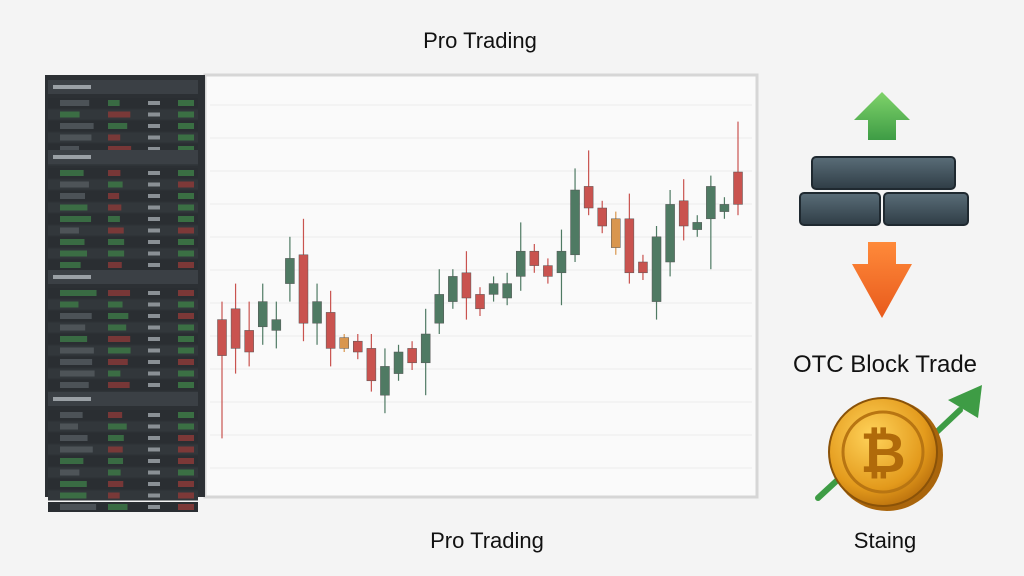 This screenshot has height=576, width=1024. What do you see at coordinates (883, 452) in the screenshot?
I see `coin-symbol: ₿` at bounding box center [883, 452].